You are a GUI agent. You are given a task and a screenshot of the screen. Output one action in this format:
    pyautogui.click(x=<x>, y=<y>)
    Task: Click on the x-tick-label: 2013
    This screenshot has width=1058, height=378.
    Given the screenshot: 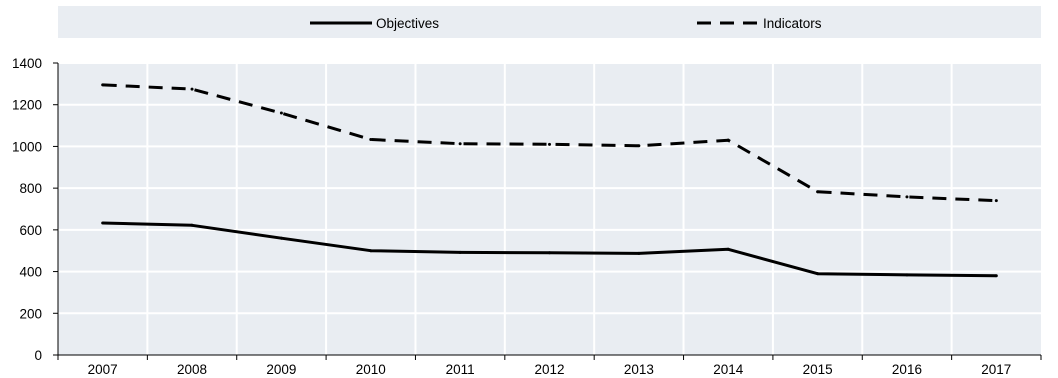 What is the action you would take?
    pyautogui.click(x=639, y=369)
    